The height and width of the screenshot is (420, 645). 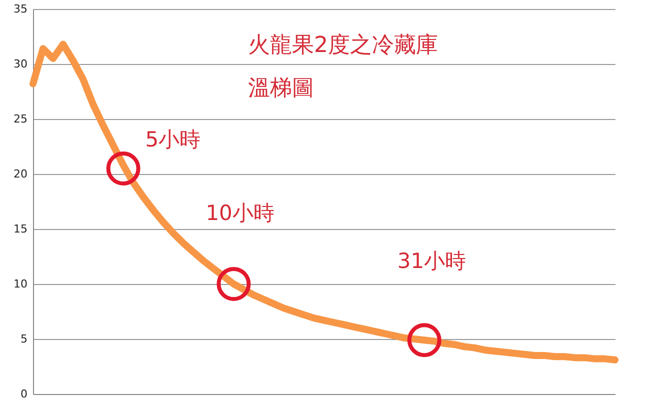 What do you see at coordinates (431, 261) in the screenshot?
I see `annotation: 31小時` at bounding box center [431, 261].